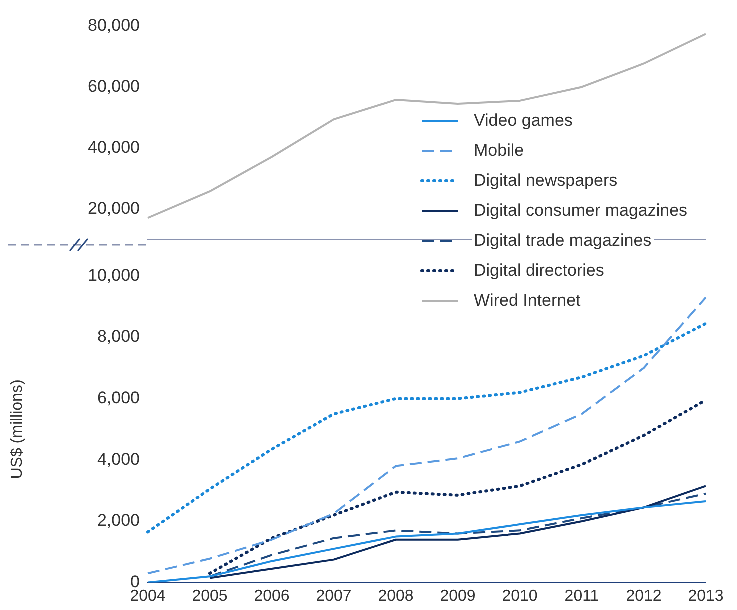 This screenshot has height=610, width=737. Describe the element at coordinates (581, 211) in the screenshot. I see `legend-label: Digital consumer magazines` at that location.